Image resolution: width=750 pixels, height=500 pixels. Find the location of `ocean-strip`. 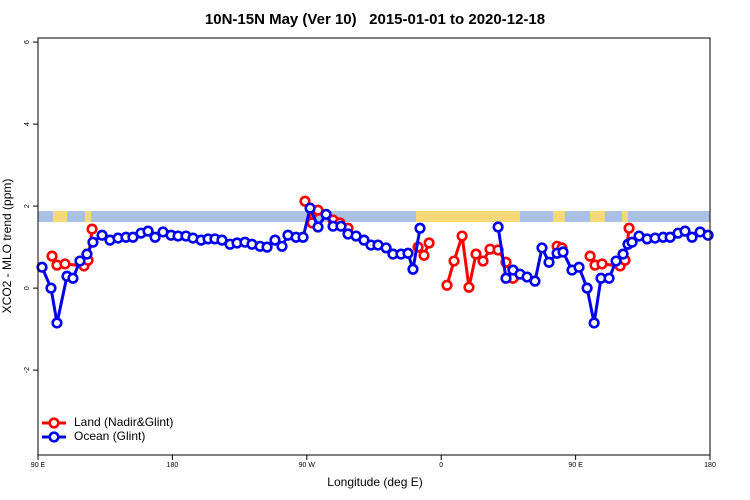

ocean-strip is located at coordinates (374, 216).